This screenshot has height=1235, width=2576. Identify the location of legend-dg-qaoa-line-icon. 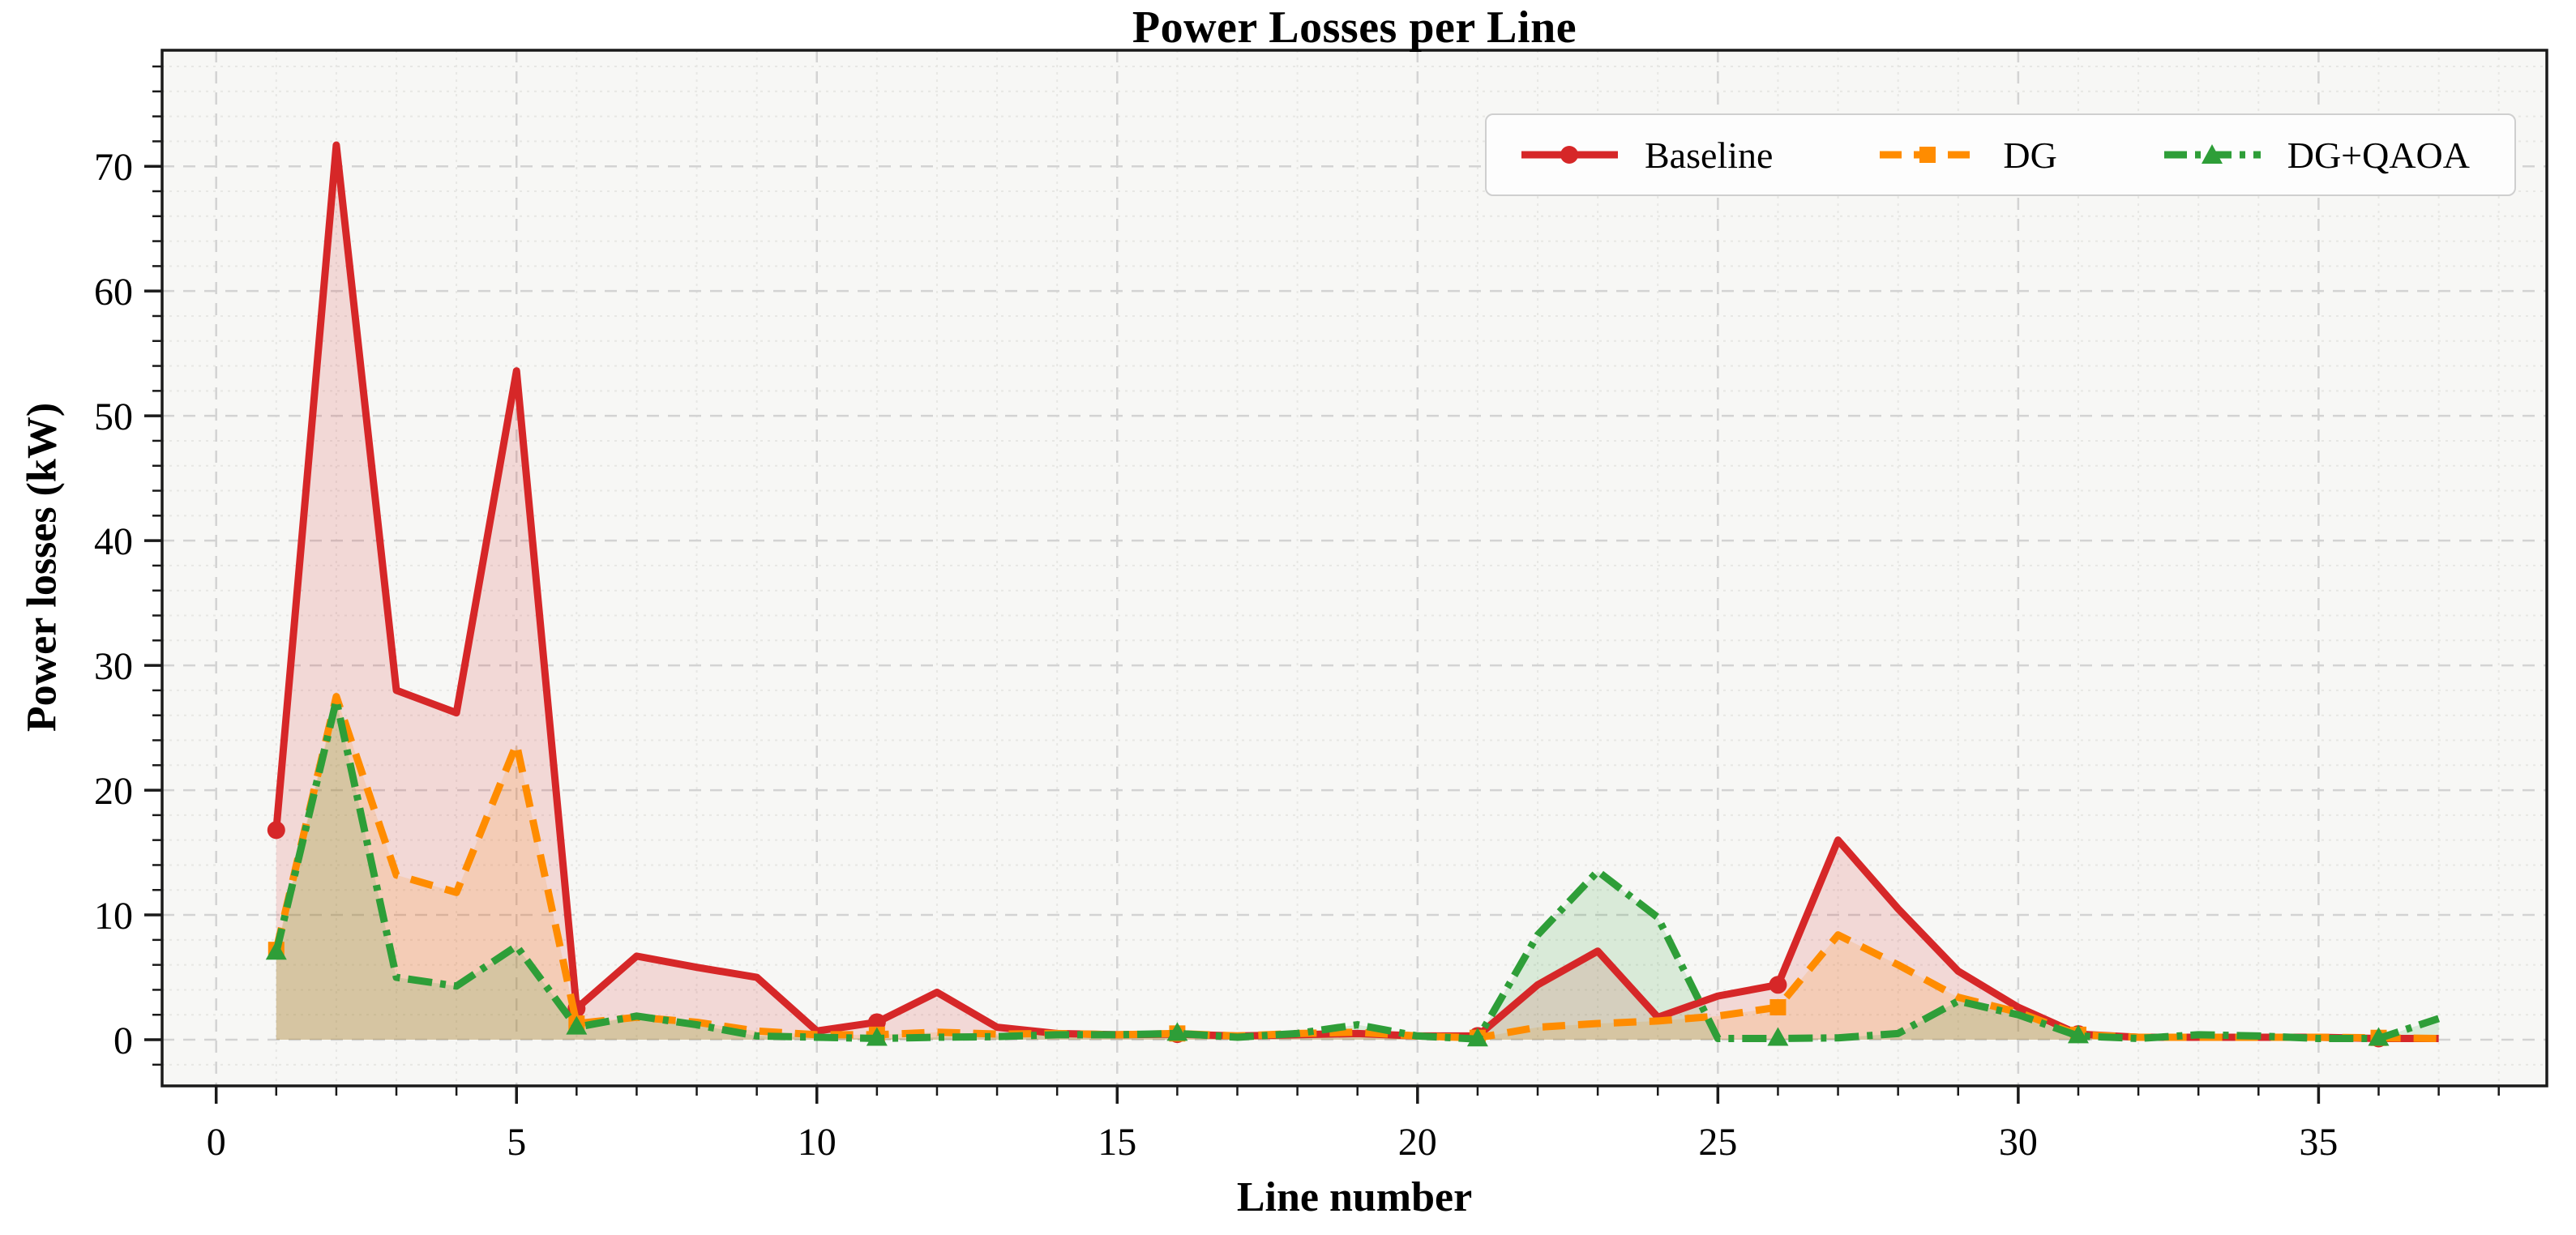
(2212, 154).